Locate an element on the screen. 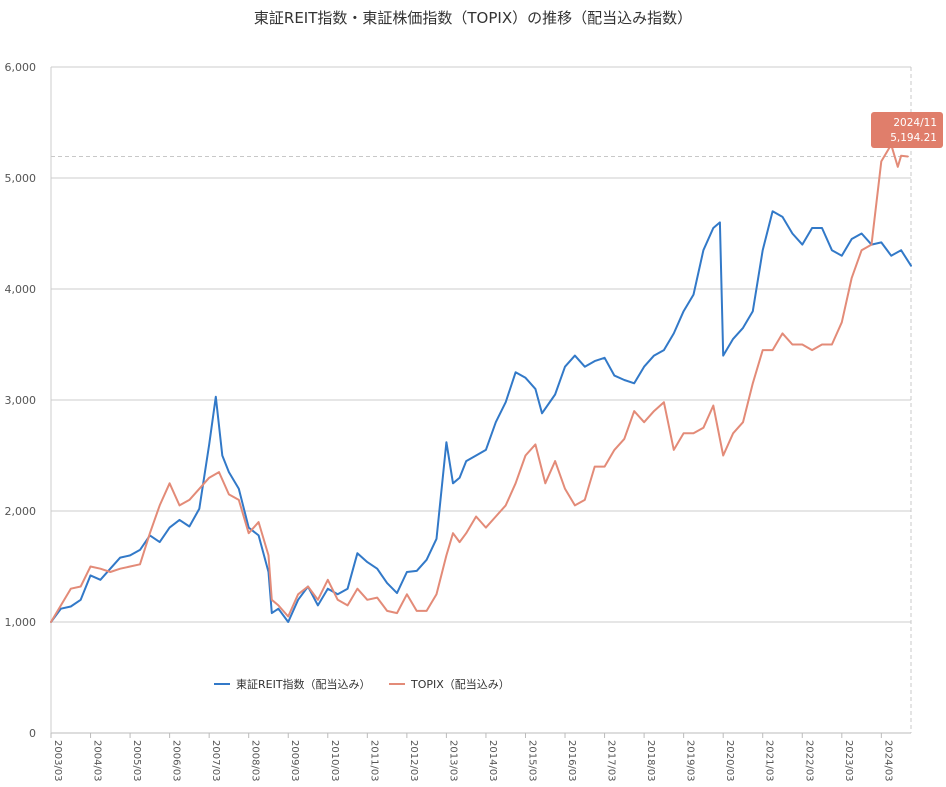 Image resolution: width=946 pixels, height=787 pixels. x-tick-label: 2009/03 is located at coordinates (294, 761).